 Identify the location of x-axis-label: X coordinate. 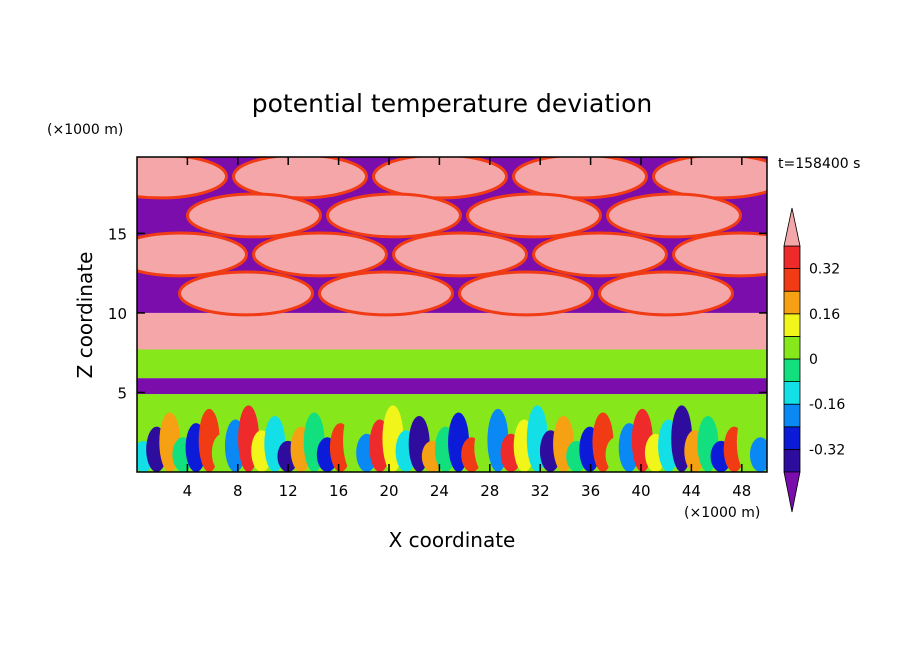
(452, 540).